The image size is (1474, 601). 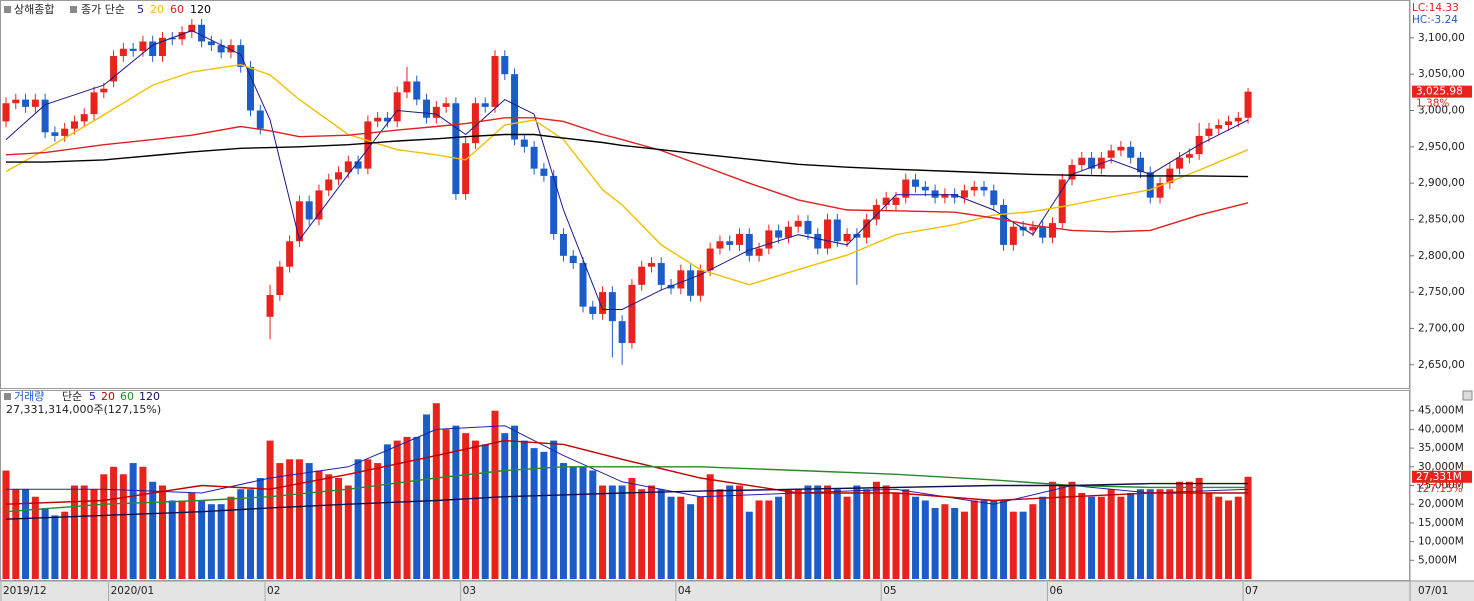 I want to click on y-tick-label: 2,750,00, so click(x=1441, y=292).